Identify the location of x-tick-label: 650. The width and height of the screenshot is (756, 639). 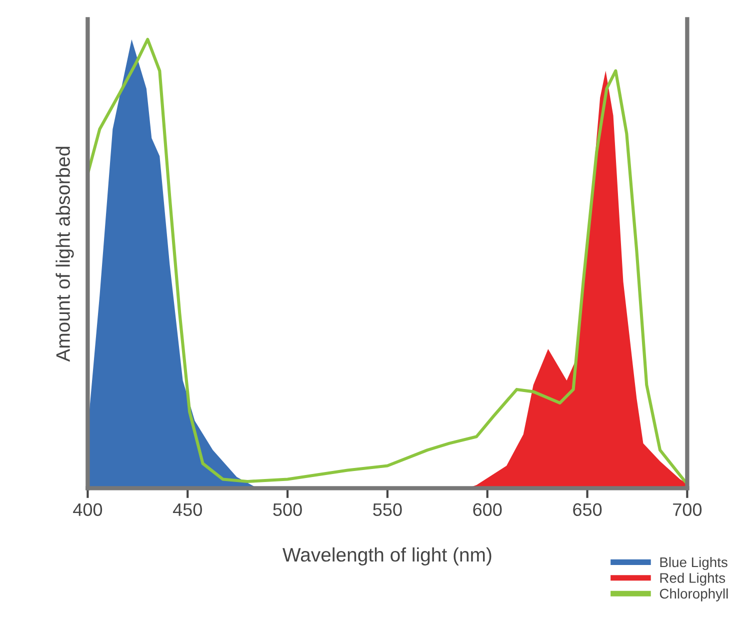
(587, 509).